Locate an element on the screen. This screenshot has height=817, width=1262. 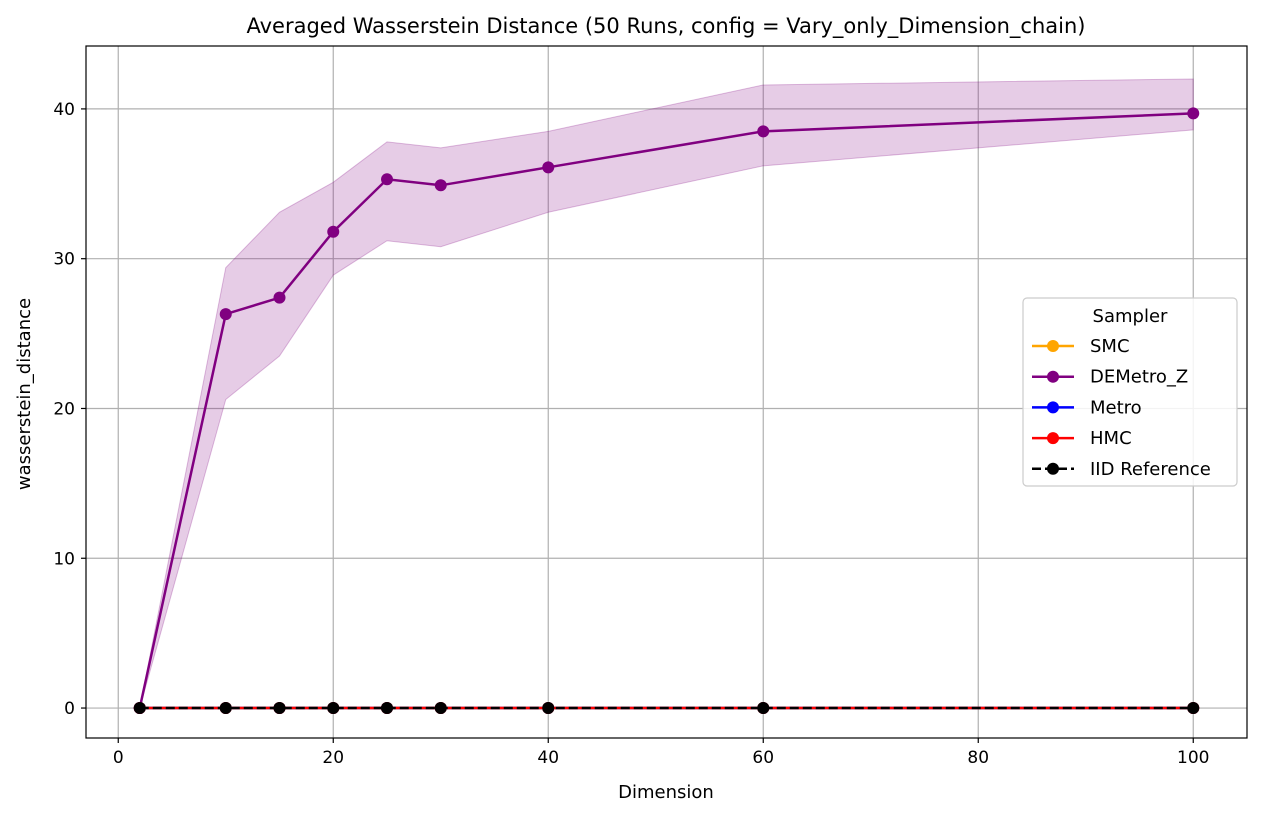
iid-reference-legend-marker is located at coordinates (1053, 468).